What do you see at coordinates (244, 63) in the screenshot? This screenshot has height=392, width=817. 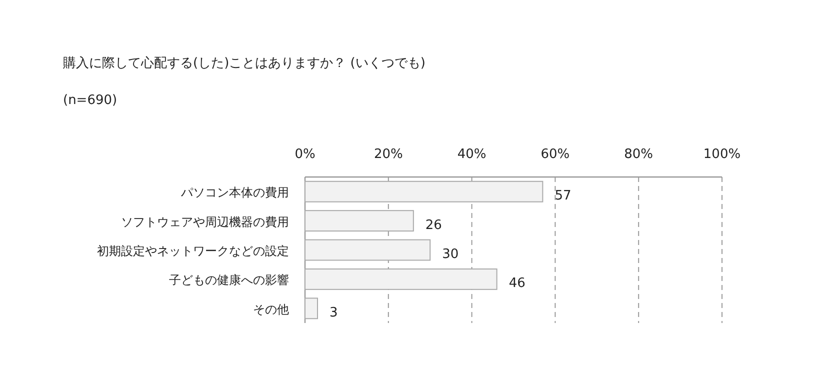 I see `chart-title: 購入に際して心配する(した)ことはありますか？ (いくつでも)` at bounding box center [244, 63].